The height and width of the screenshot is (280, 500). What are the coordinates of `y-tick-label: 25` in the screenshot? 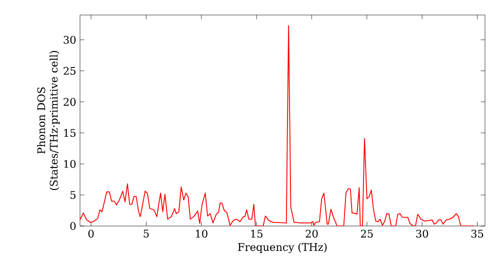 It's located at (70, 70).